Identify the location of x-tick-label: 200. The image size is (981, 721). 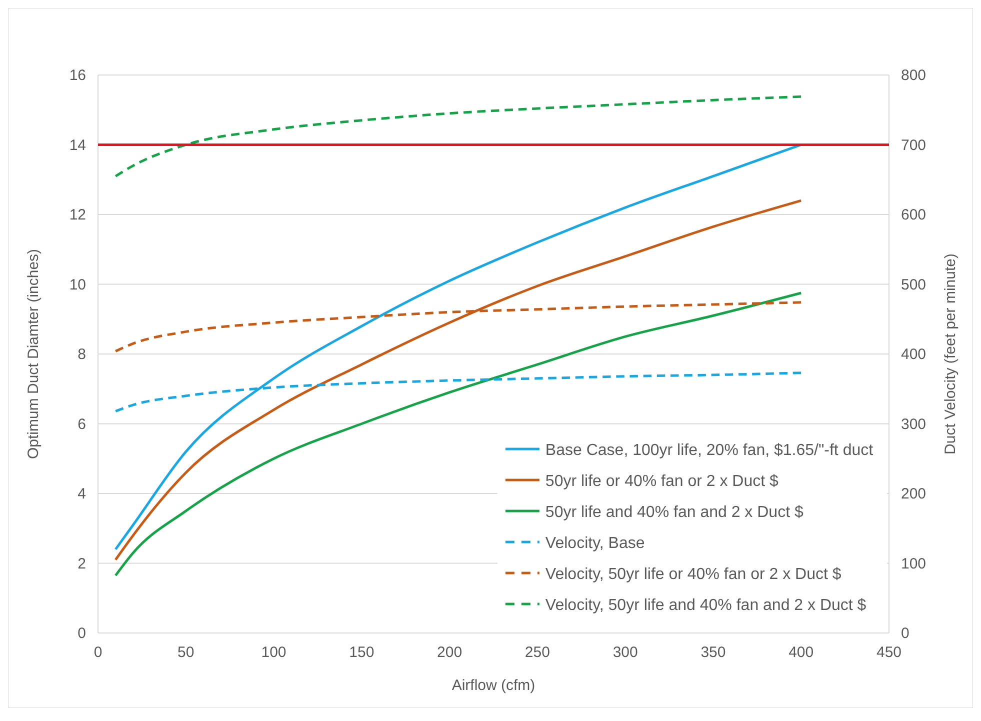
(449, 652).